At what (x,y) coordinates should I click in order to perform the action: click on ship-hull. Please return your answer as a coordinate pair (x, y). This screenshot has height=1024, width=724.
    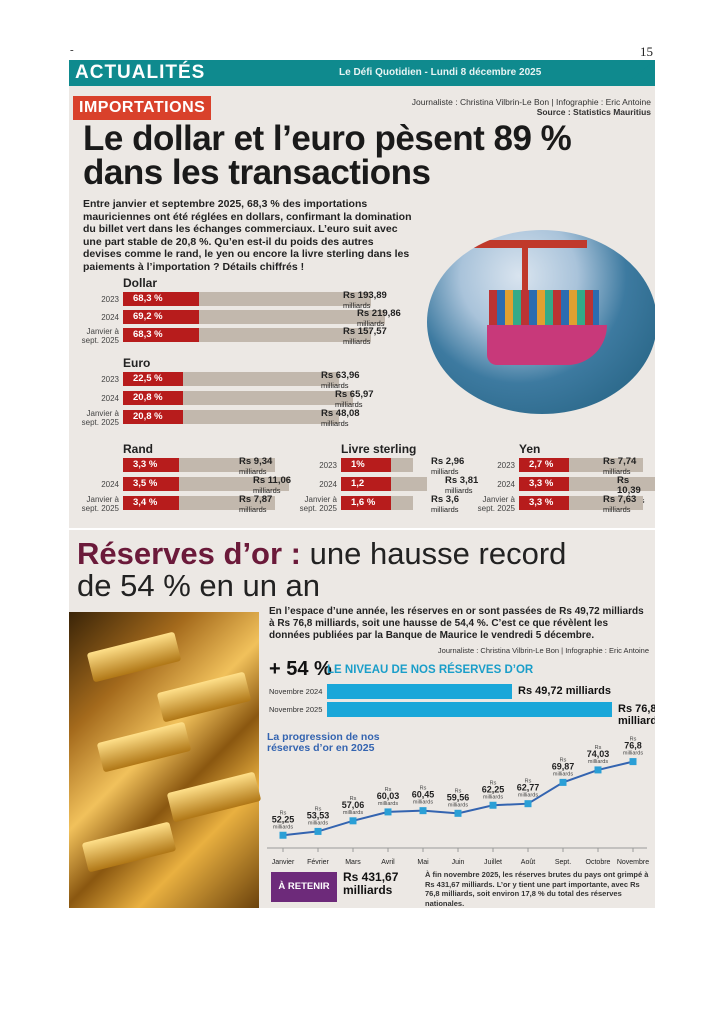
    Looking at the image, I should click on (547, 345).